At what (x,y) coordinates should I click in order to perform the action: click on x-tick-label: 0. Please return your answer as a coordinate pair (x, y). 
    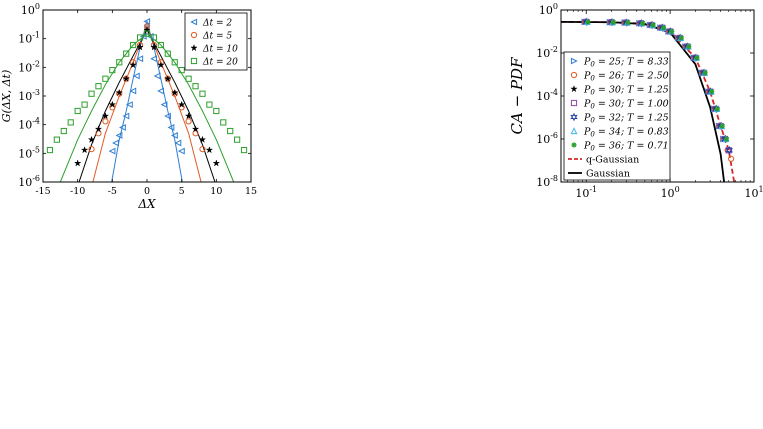
    Looking at the image, I should click on (147, 191).